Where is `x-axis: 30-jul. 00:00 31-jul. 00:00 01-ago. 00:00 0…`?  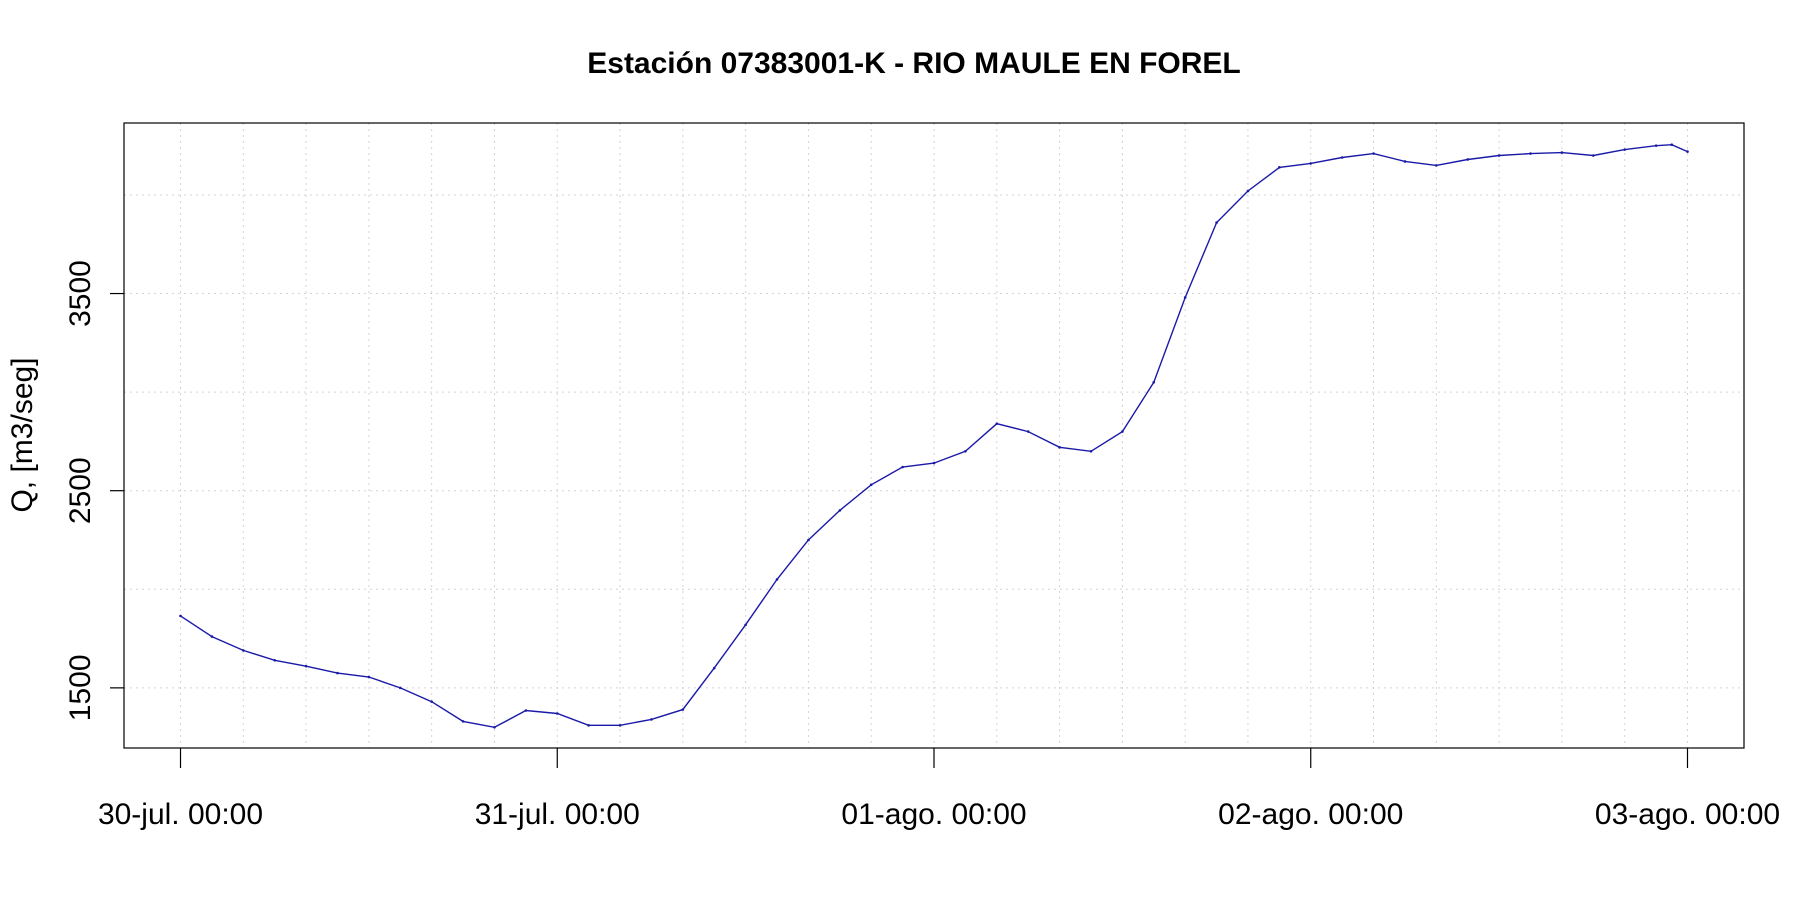 x-axis: 30-jul. 00:00 31-jul. 00:00 01-ago. 00:00 0… is located at coordinates (939, 789).